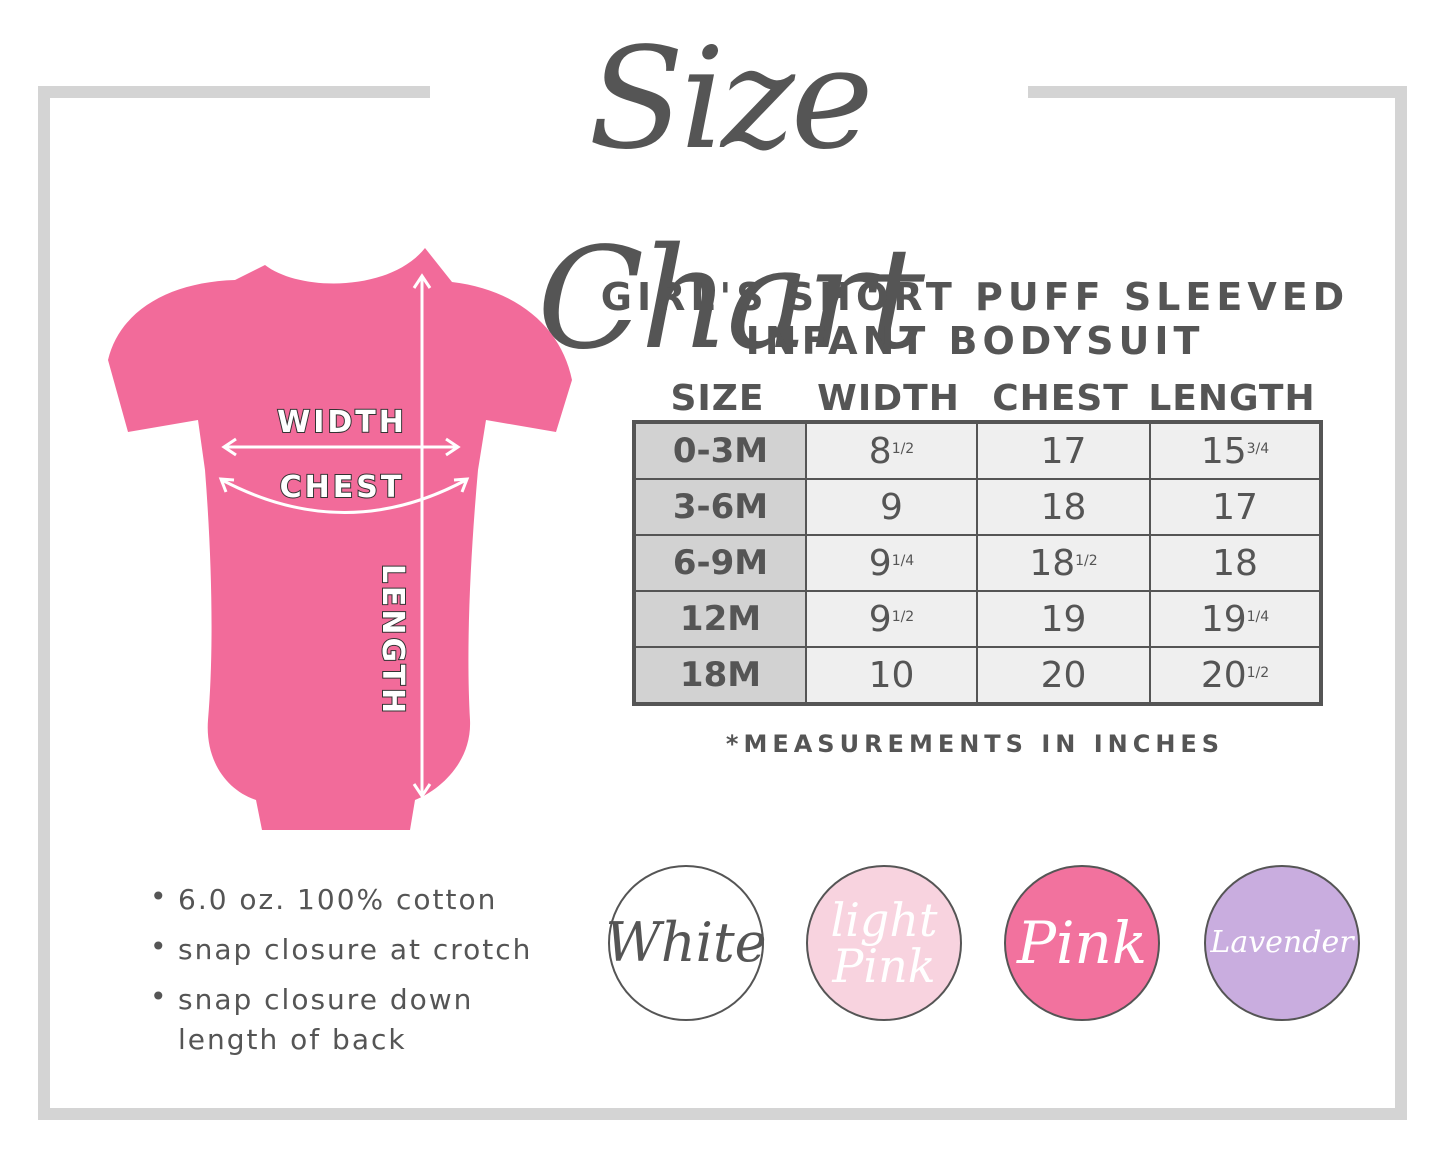  I want to click on size-cell: 12M, so click(720, 619).